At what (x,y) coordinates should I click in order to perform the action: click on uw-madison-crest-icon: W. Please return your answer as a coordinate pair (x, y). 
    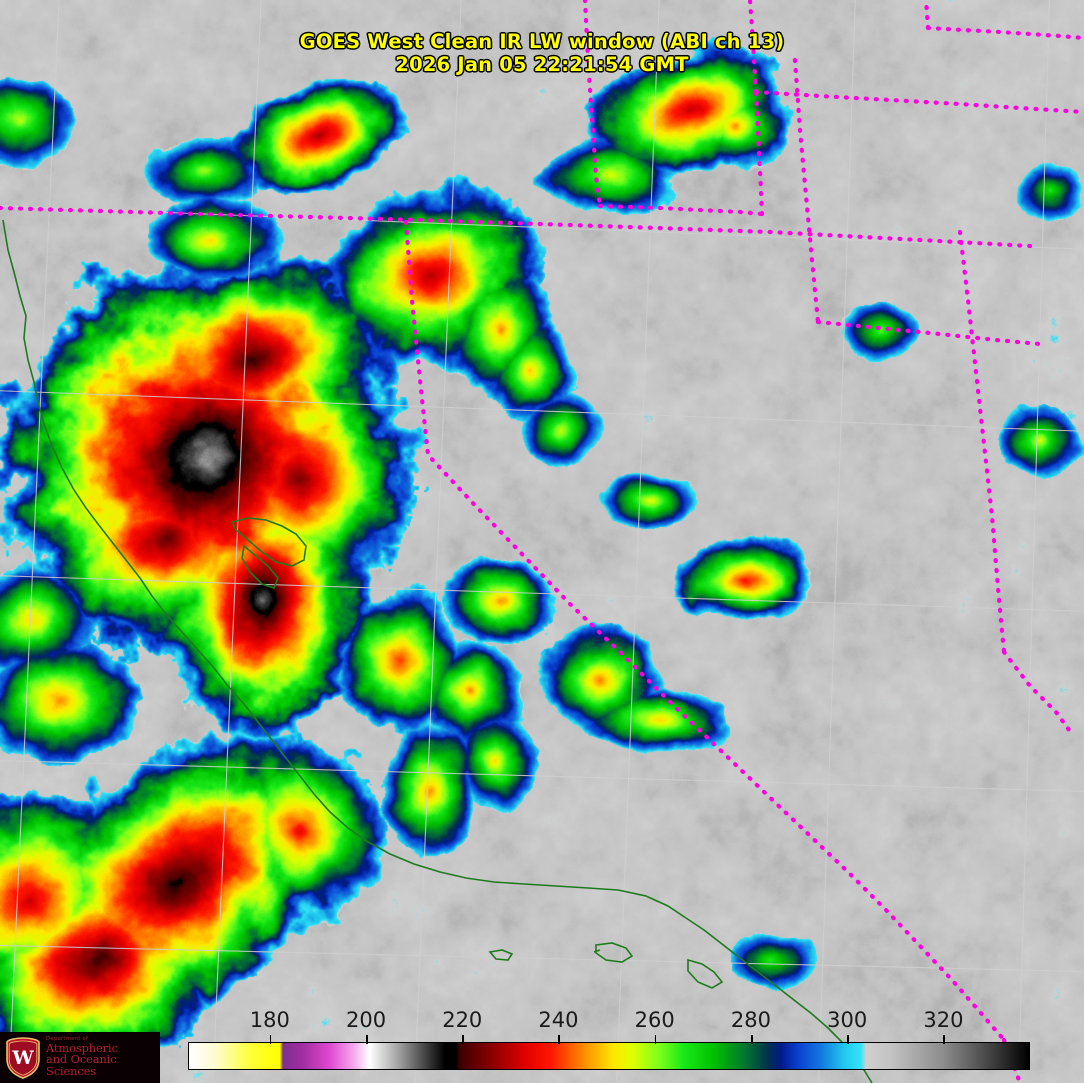
    Looking at the image, I should click on (23, 1057).